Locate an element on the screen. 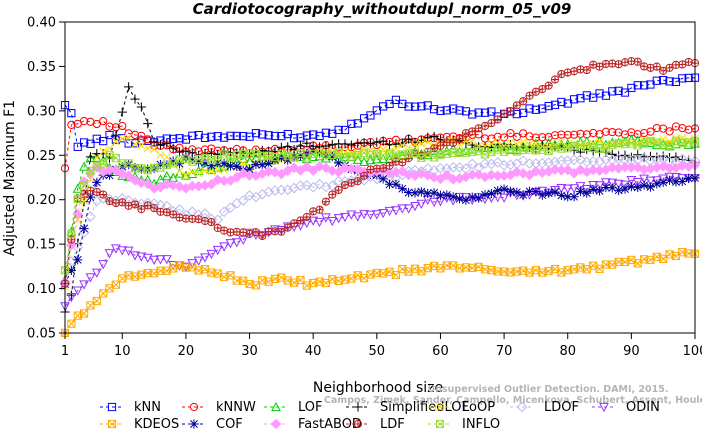 The image size is (702, 434). legend-label: kNNW is located at coordinates (236, 407).